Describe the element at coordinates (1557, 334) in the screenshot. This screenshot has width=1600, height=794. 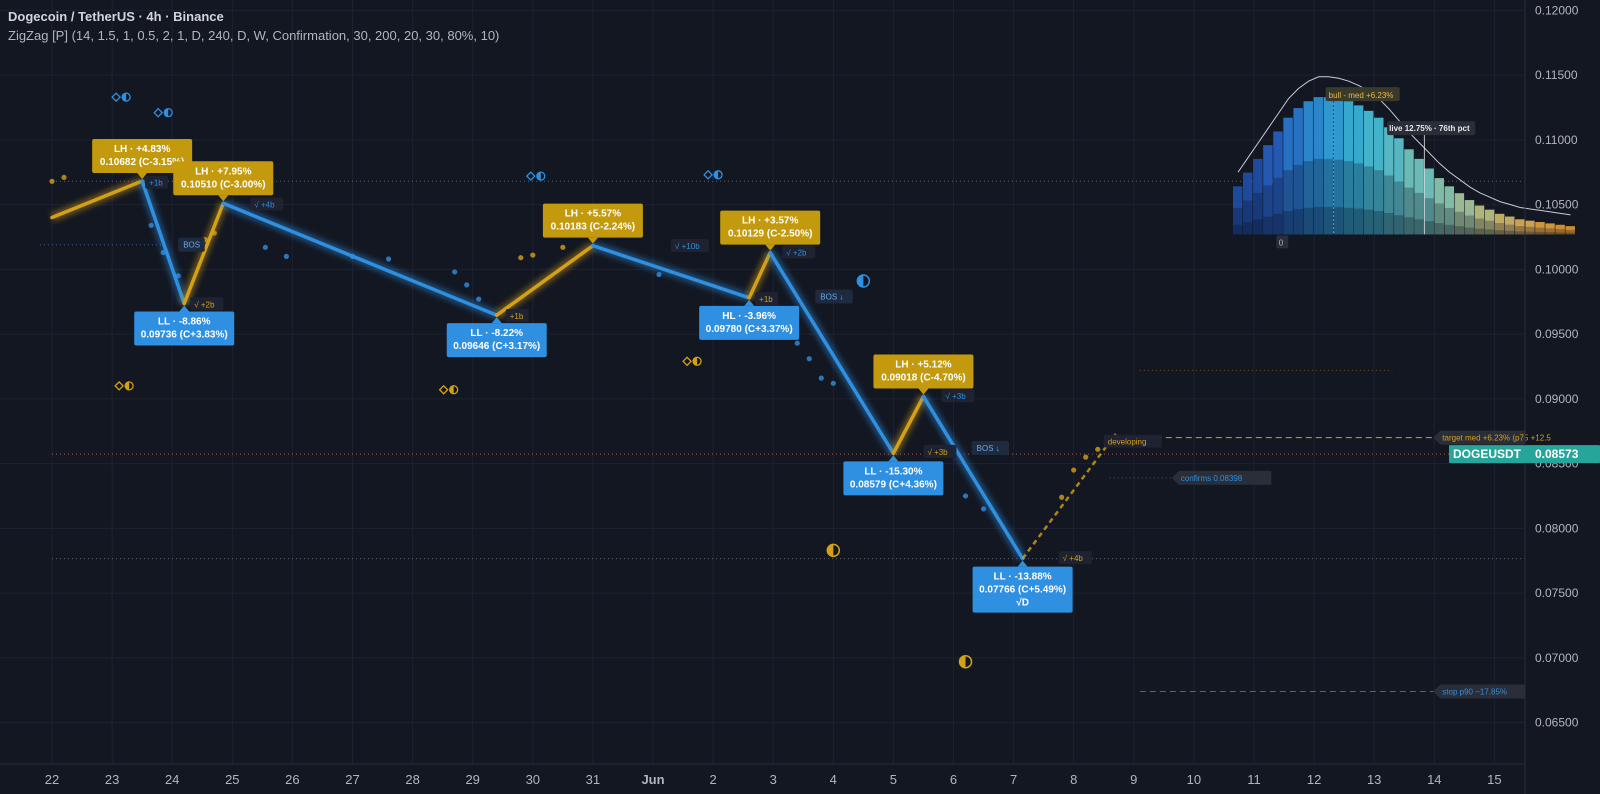
I see `price-tick-label: 0.09500` at that location.